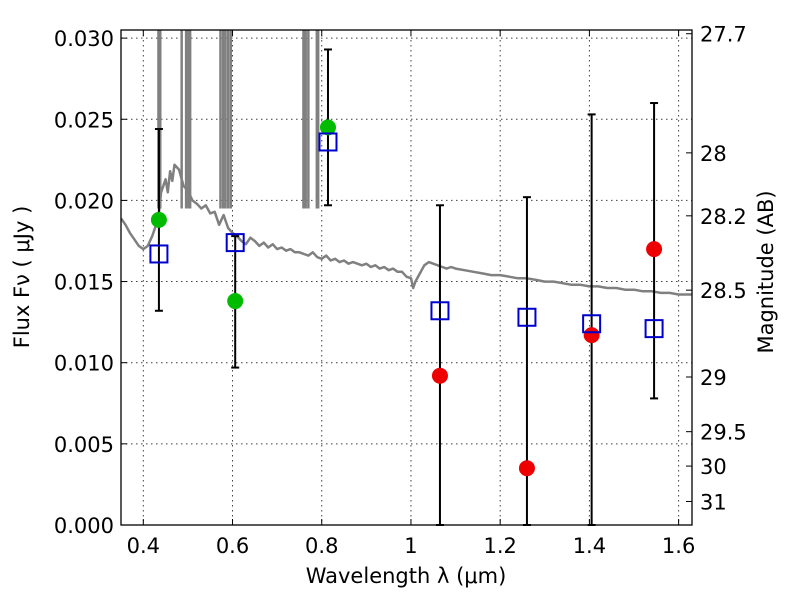  I want to click on x-axis-label: Wavelength λ (μm), so click(406, 576).